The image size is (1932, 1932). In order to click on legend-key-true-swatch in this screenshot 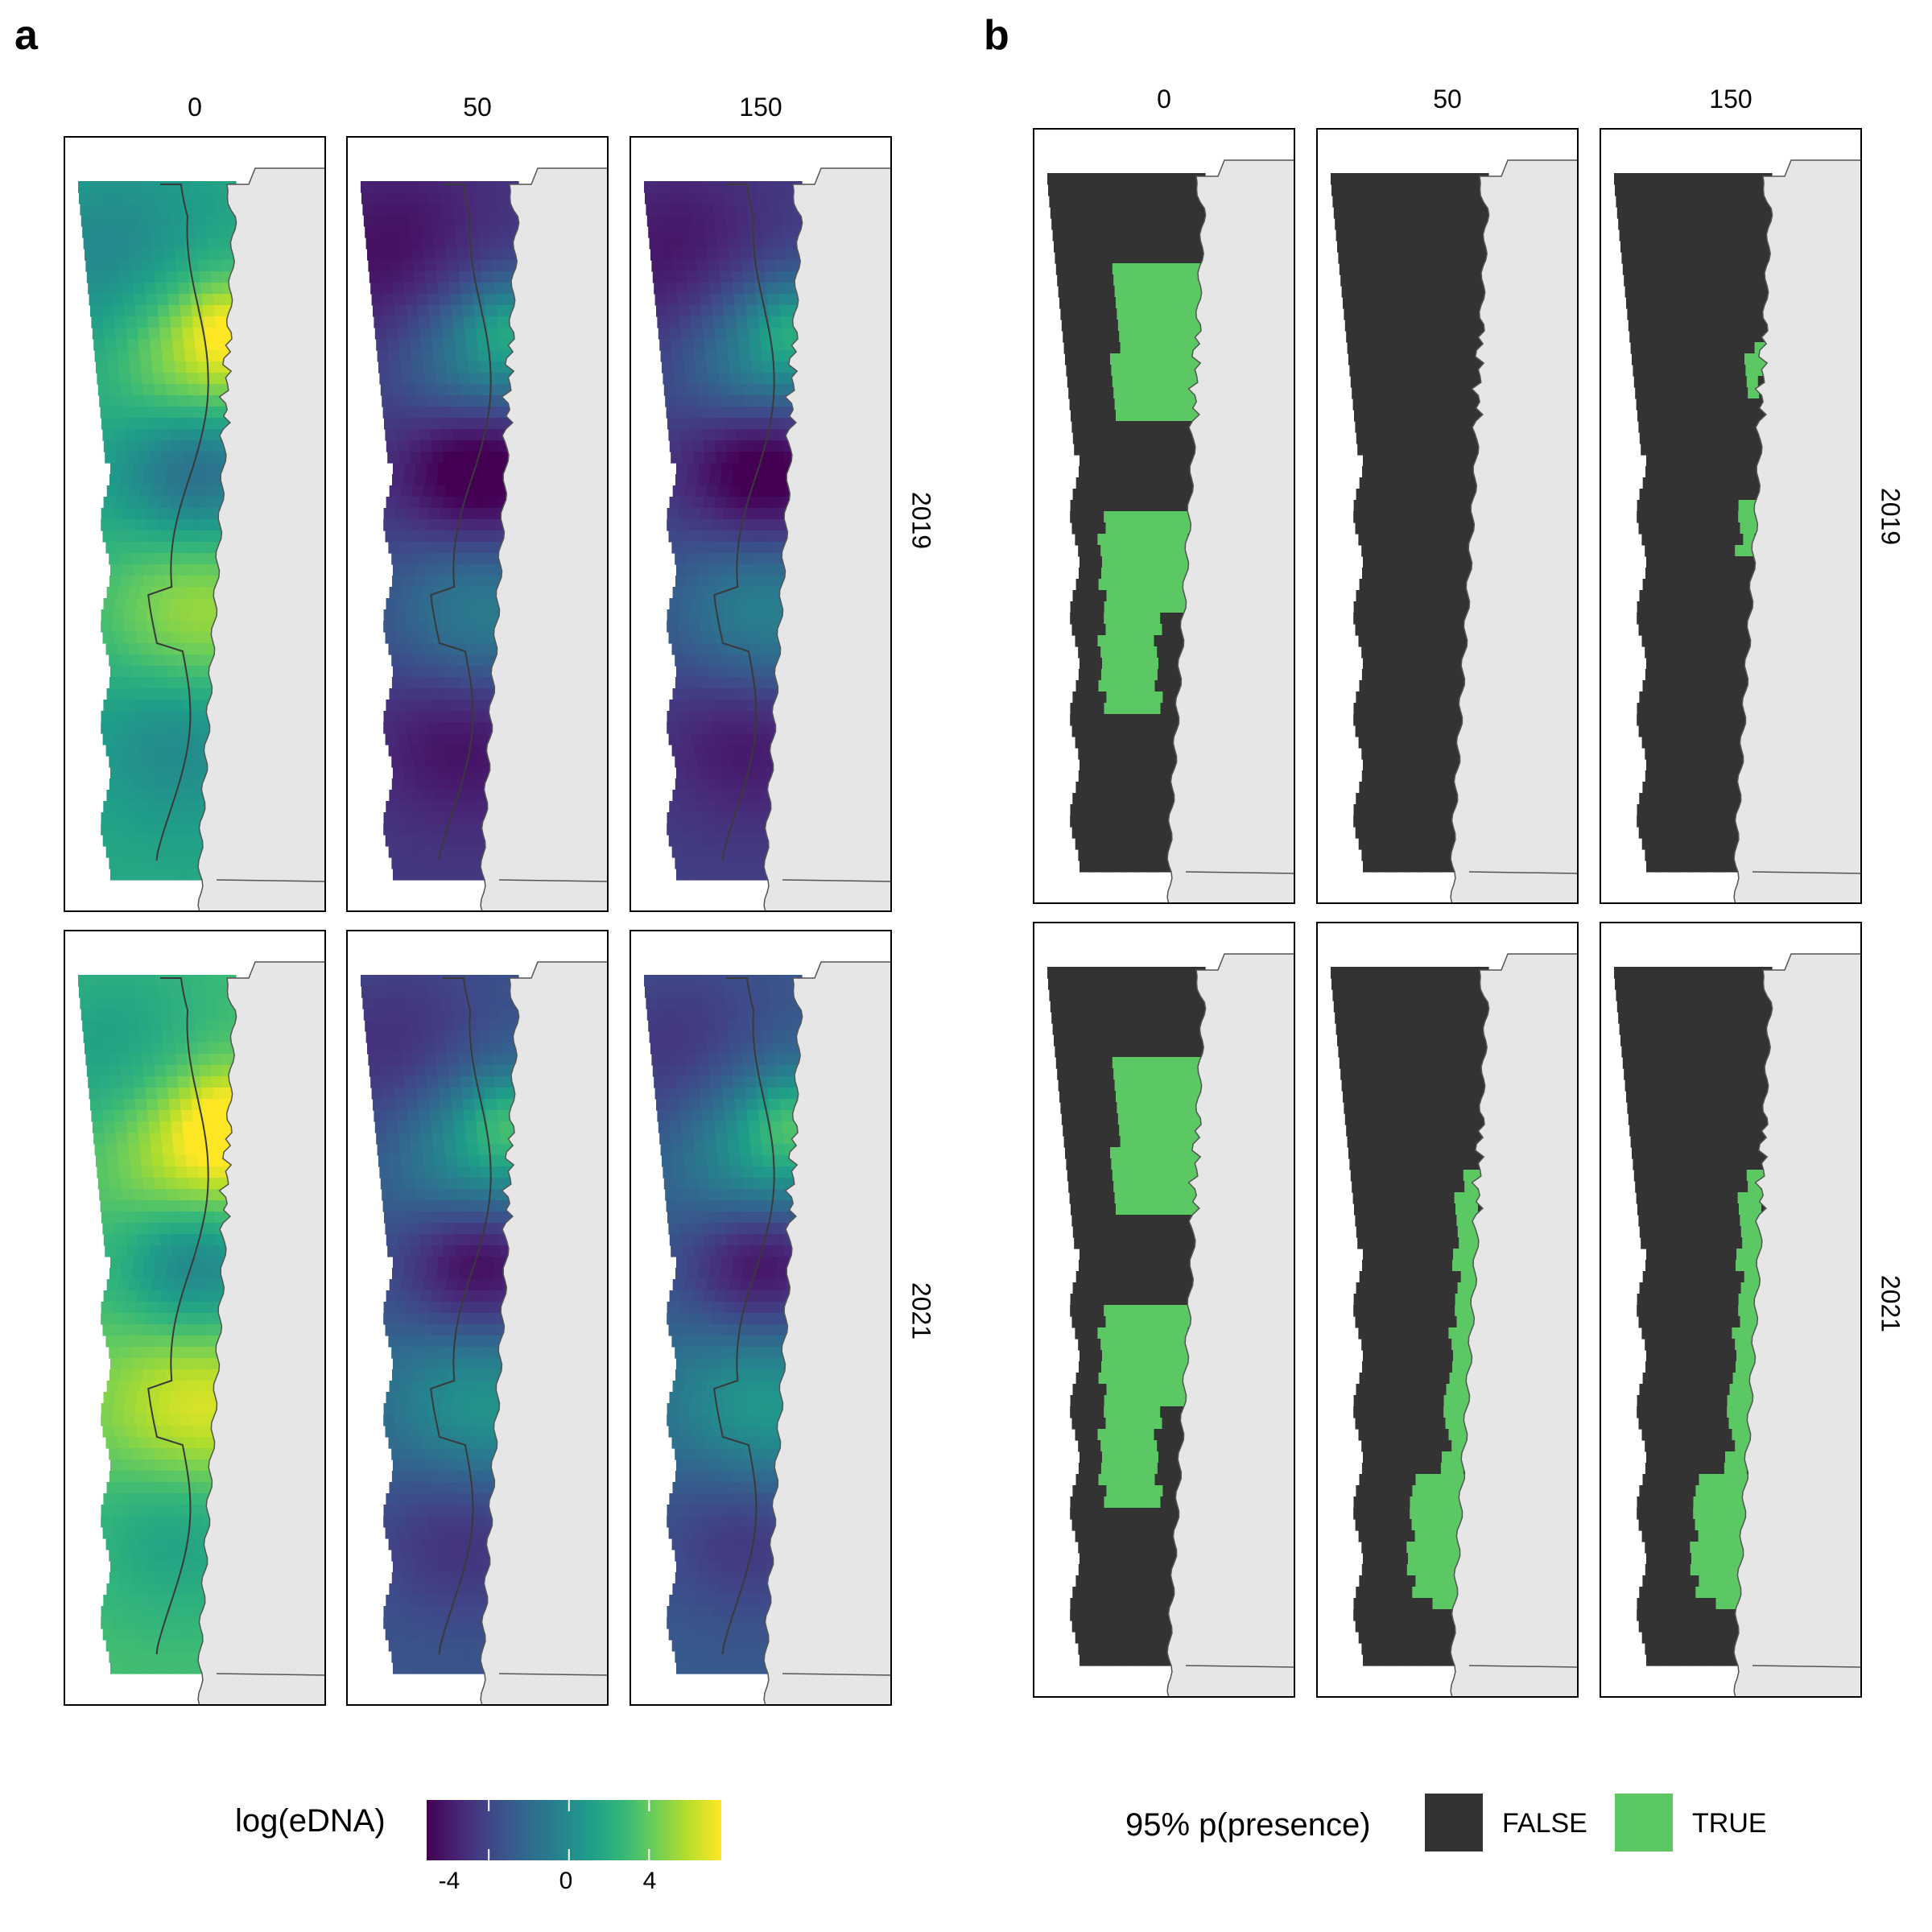, I will do `click(1644, 1823)`.